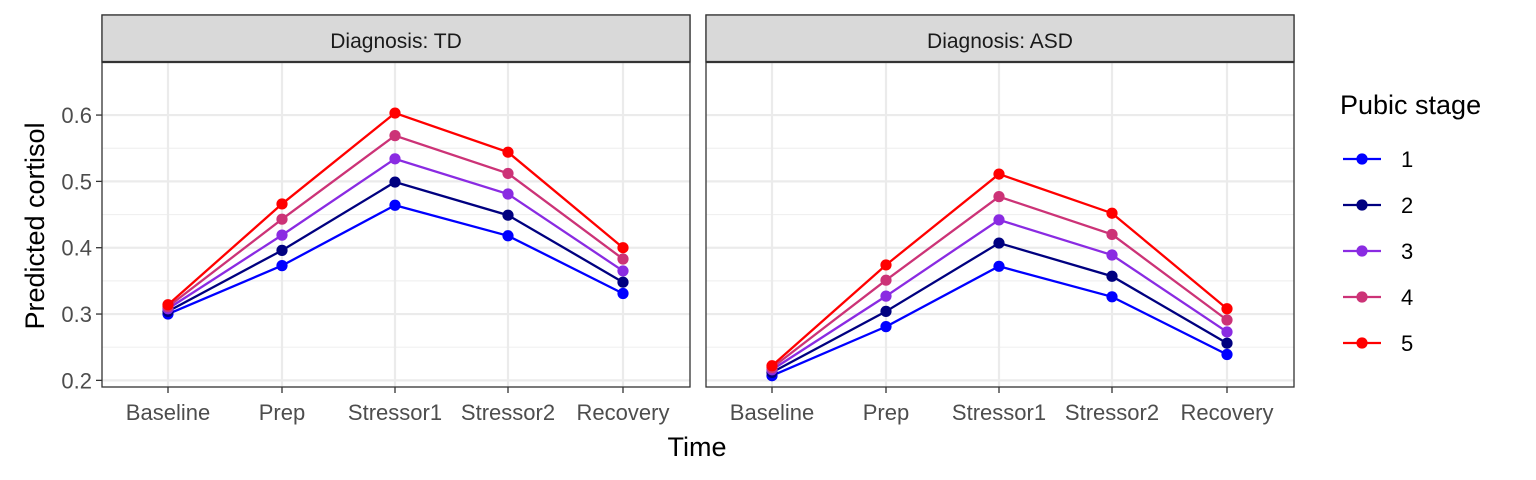 Image resolution: width=1536 pixels, height=480 pixels. What do you see at coordinates (1410, 105) in the screenshot?
I see `legend-title: Pubic stage` at bounding box center [1410, 105].